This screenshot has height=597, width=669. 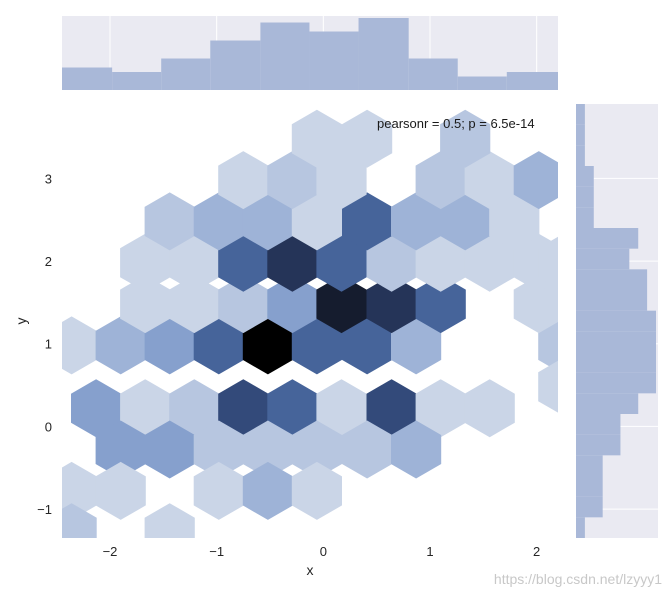 I want to click on x-tick-label: 0, so click(x=323, y=551).